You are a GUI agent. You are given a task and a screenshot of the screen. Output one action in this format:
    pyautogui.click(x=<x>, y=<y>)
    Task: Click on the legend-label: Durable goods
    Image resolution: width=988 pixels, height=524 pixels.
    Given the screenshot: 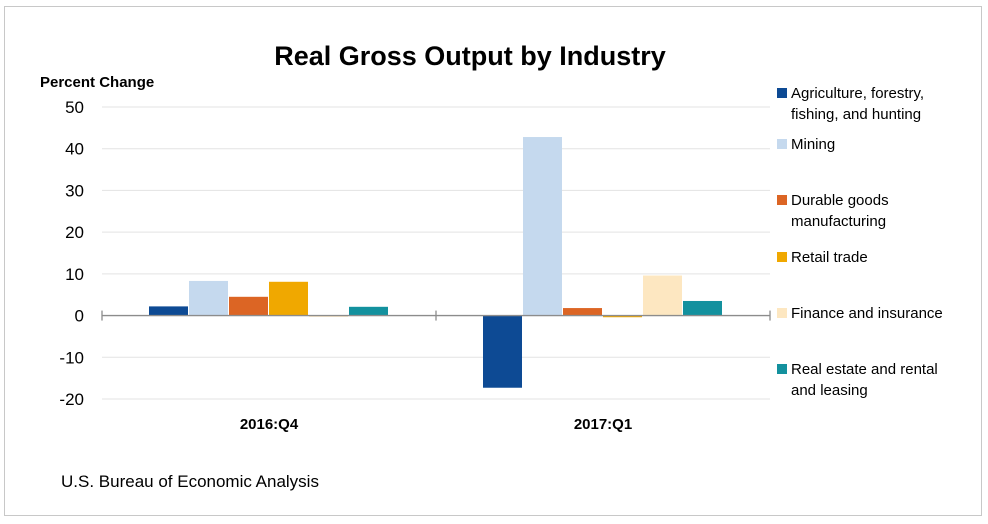 What is the action you would take?
    pyautogui.click(x=840, y=200)
    